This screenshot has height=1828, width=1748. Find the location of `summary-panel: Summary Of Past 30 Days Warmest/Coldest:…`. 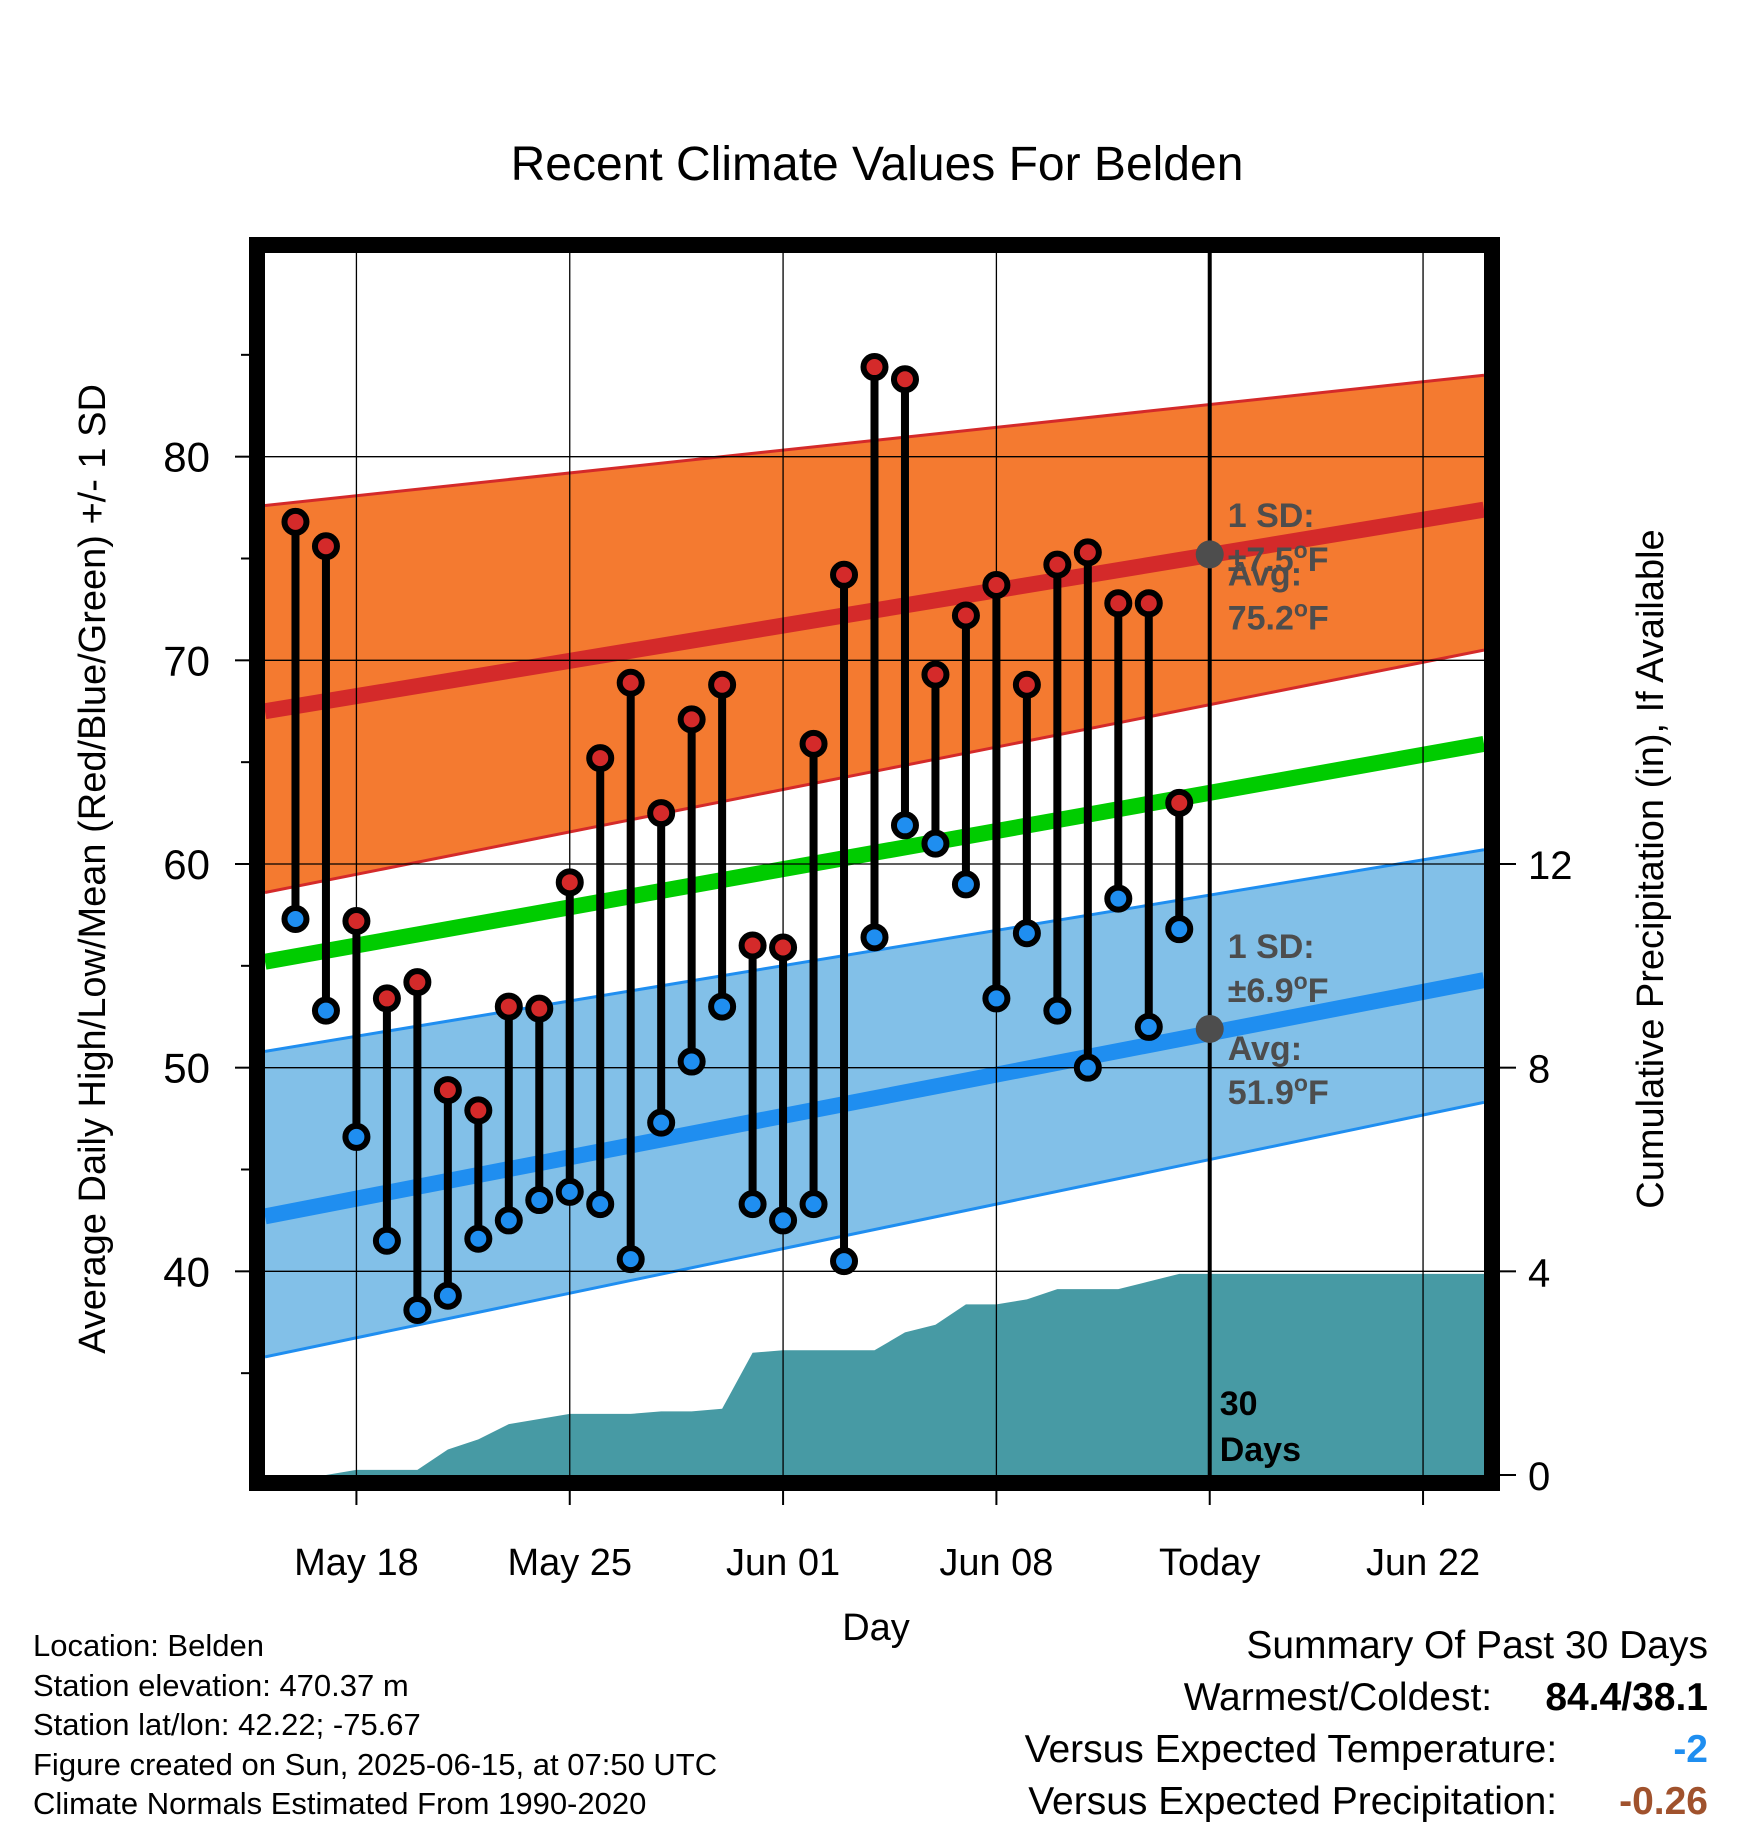

summary-panel: Summary Of Past 30 Days Warmest/Coldest:… is located at coordinates (1366, 1724).